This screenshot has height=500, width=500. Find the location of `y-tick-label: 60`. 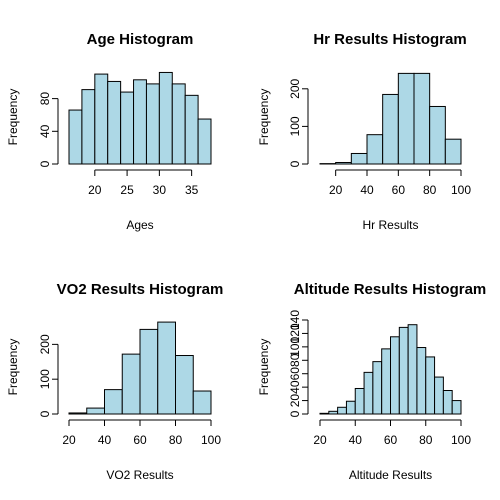

y-tick-label: 60 is located at coordinates (295, 374).